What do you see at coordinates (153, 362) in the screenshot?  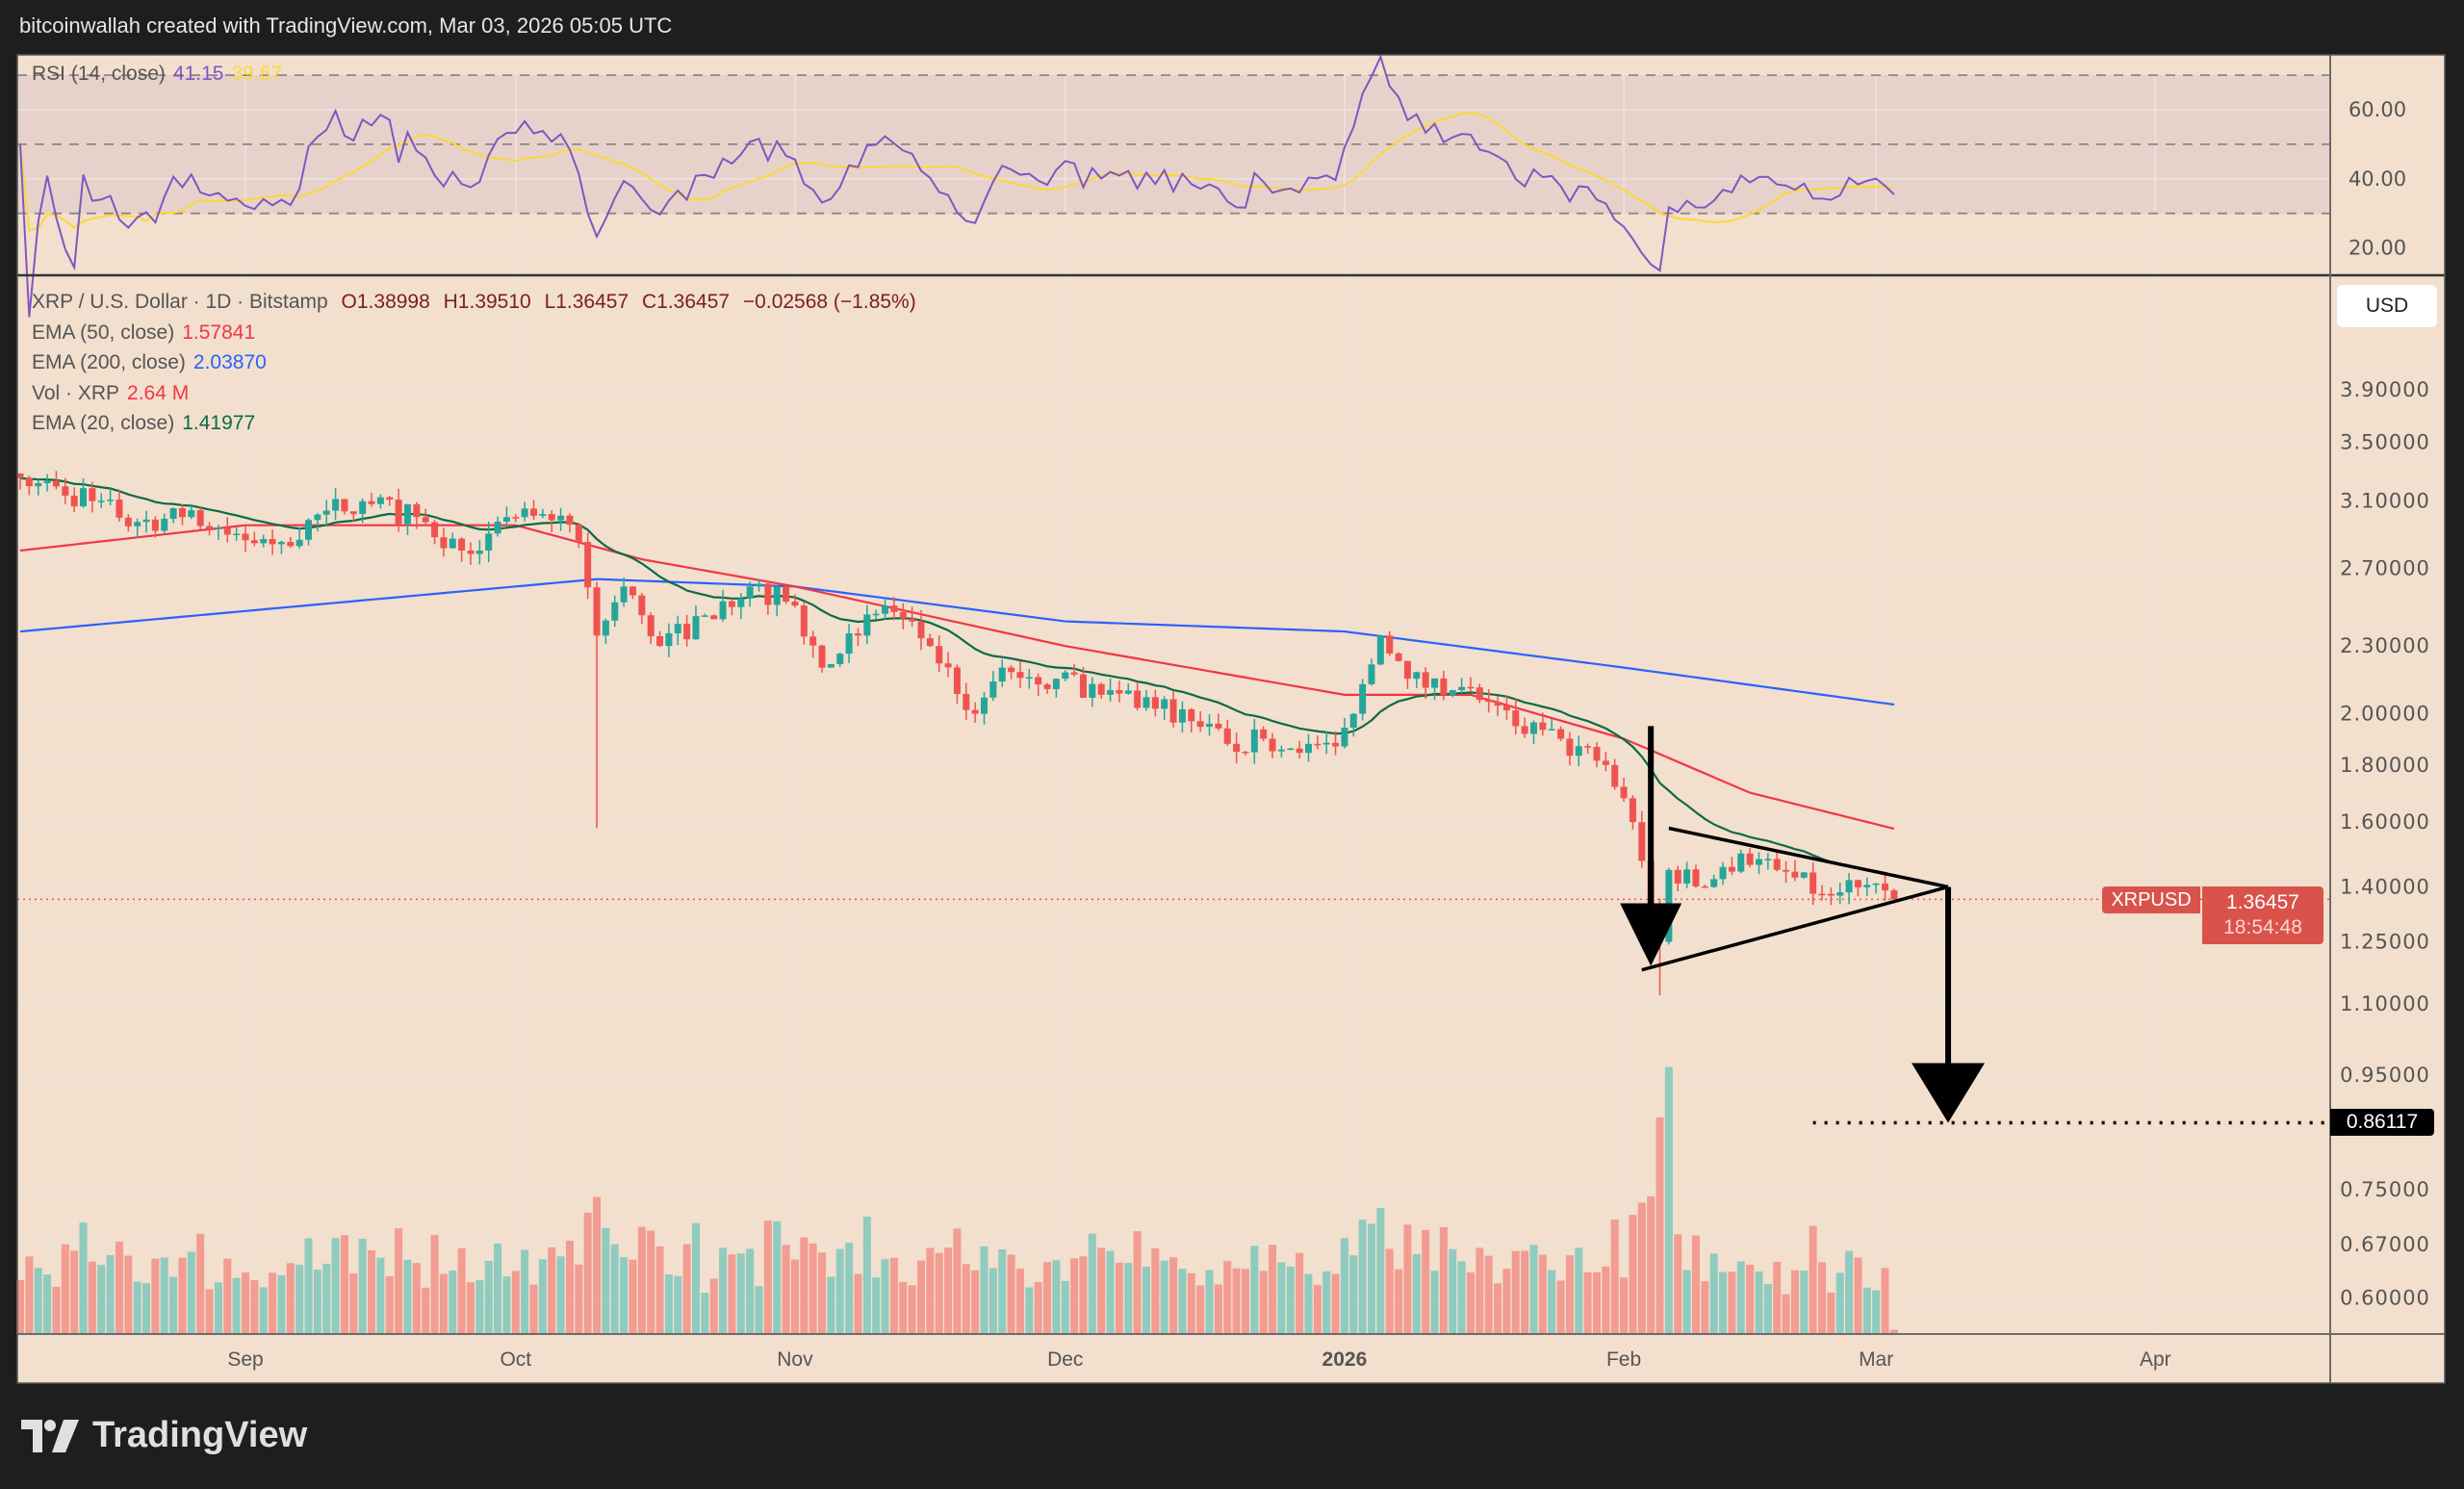 I see `ema200-legend: EMA (200, close) 2.03870` at bounding box center [153, 362].